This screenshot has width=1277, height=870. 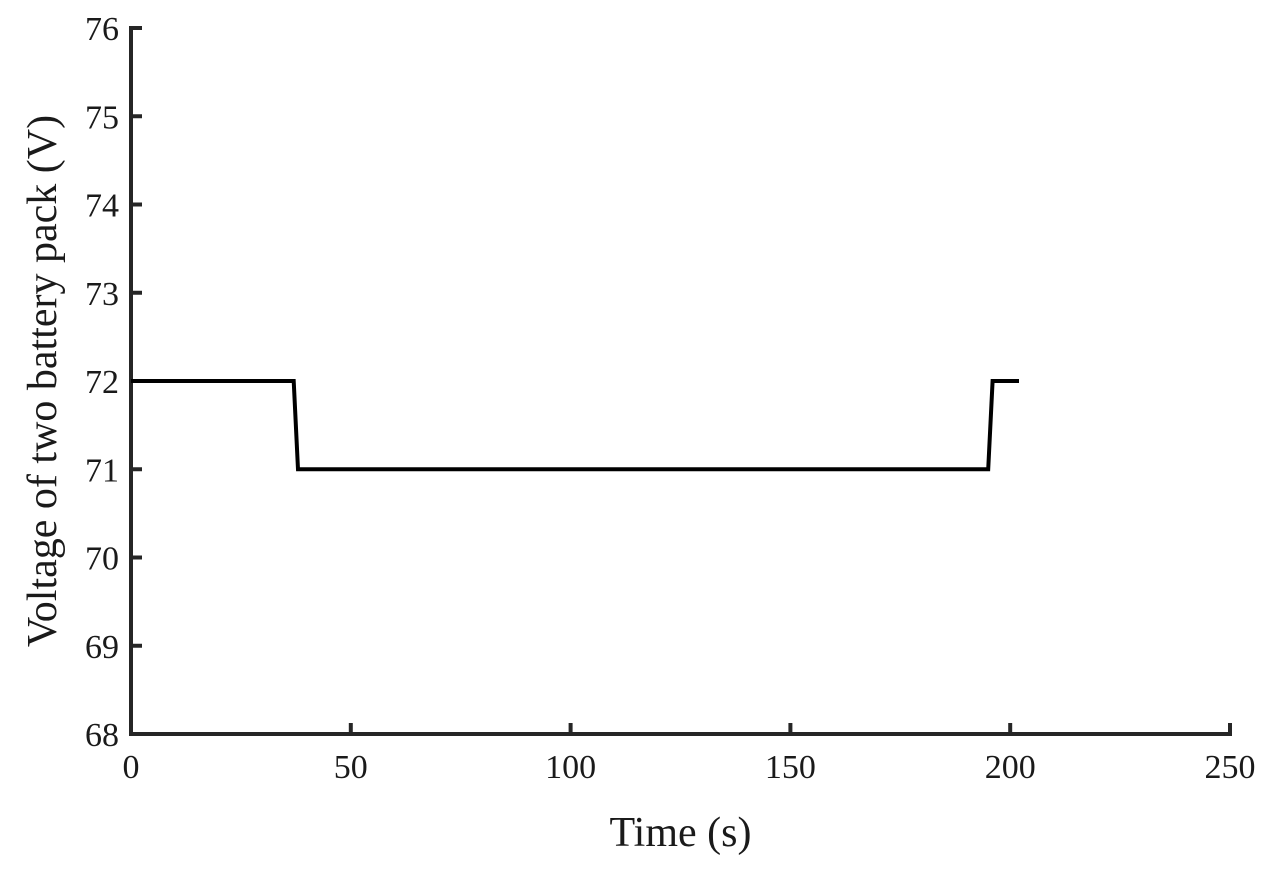 What do you see at coordinates (790, 767) in the screenshot?
I see `x-tick-label: 150` at bounding box center [790, 767].